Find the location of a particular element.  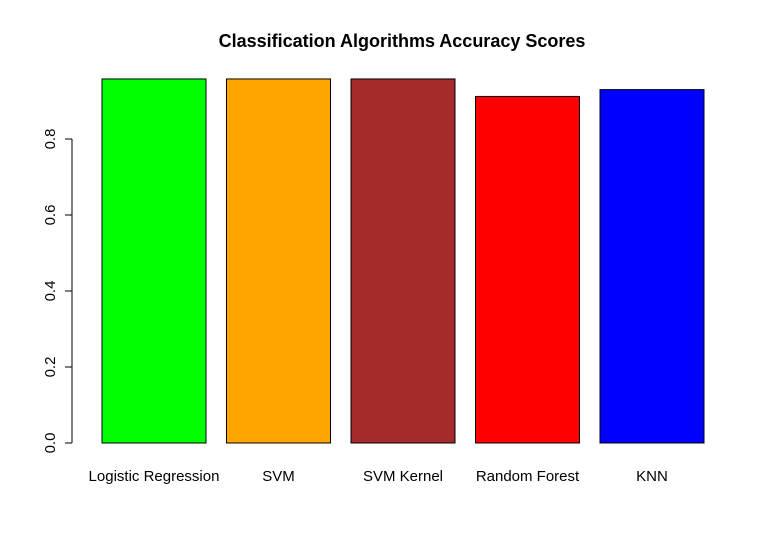

y-tick-label: 0.2 is located at coordinates (50, 367).